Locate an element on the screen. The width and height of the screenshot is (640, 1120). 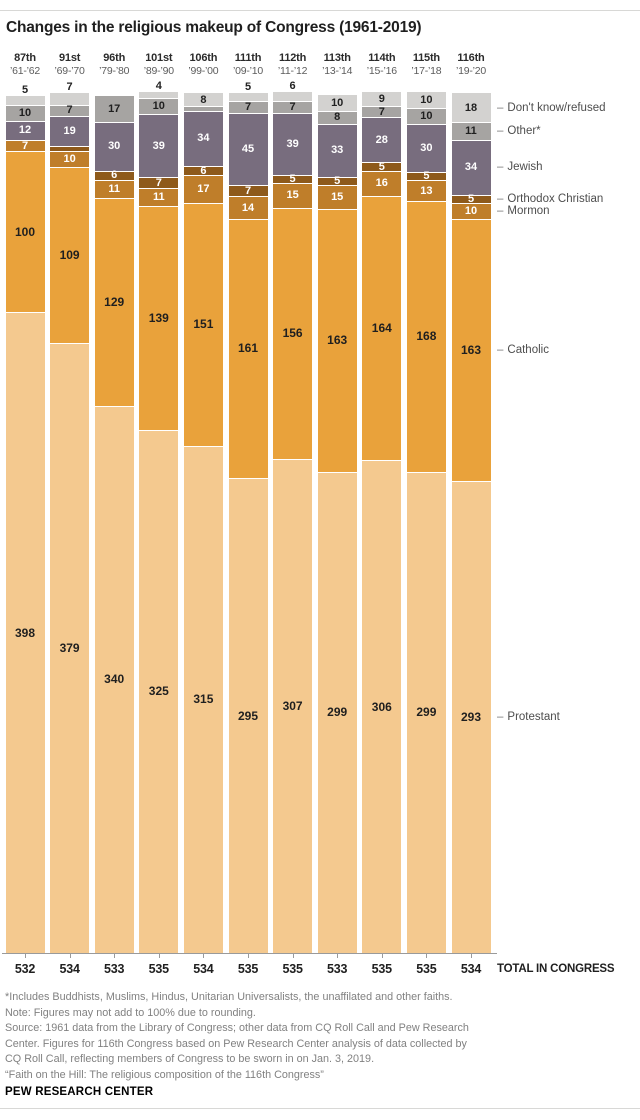
x-axis-line is located at coordinates (249, 953).